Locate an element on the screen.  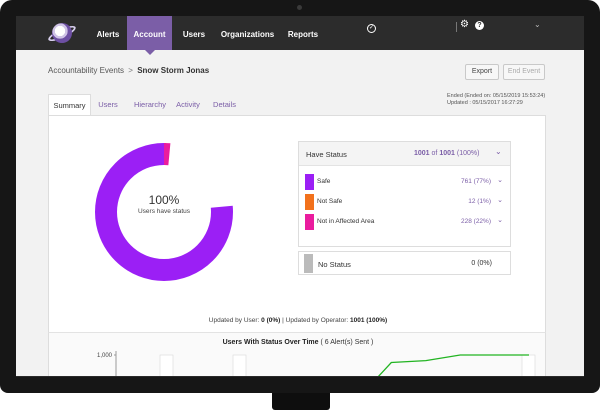
nav-users: Users is located at coordinates (194, 34).